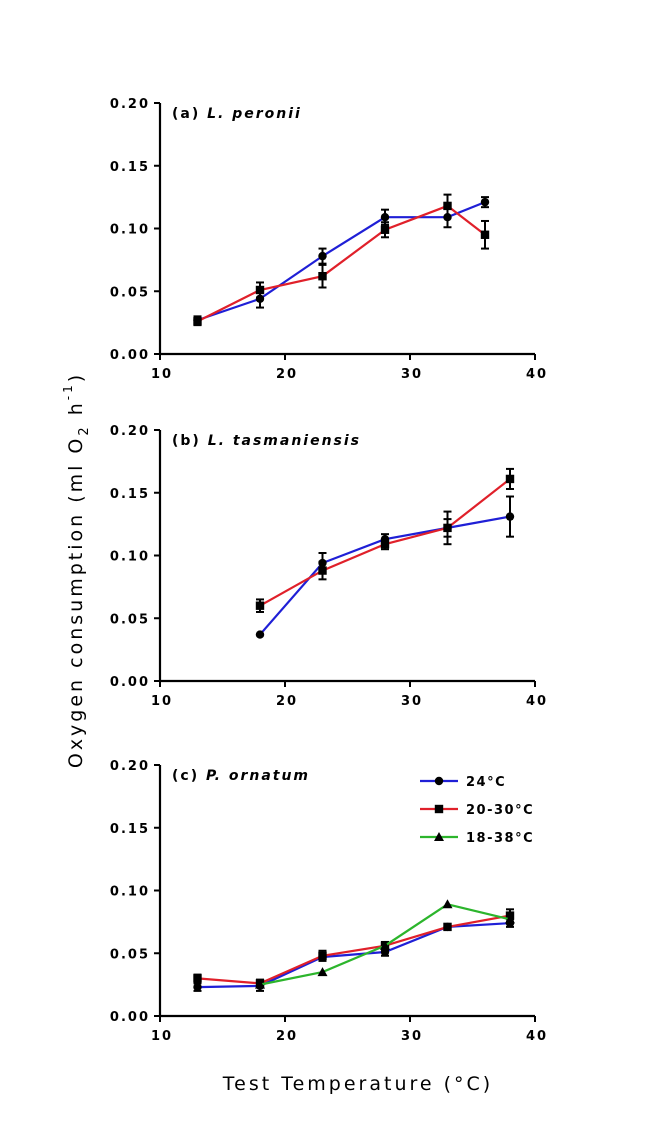  I want to click on x-axis-title: Test Temperature (°C), so click(357, 1084).